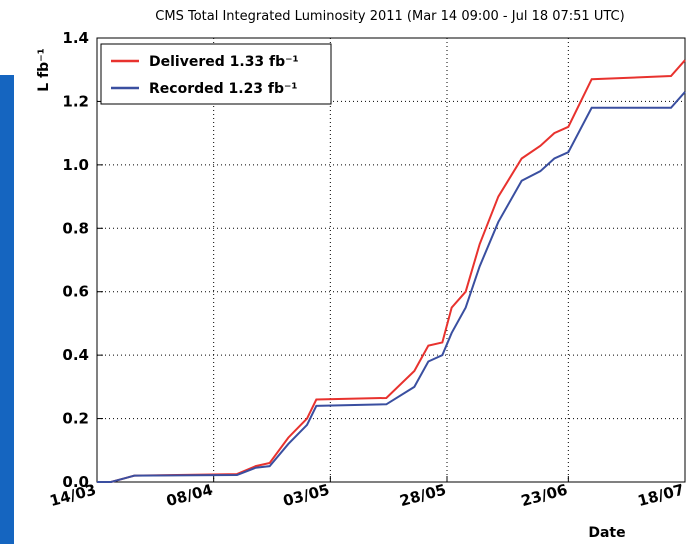 This screenshot has width=688, height=544. What do you see at coordinates (75, 355) in the screenshot?
I see `y-tick-label: 0.4` at bounding box center [75, 355].